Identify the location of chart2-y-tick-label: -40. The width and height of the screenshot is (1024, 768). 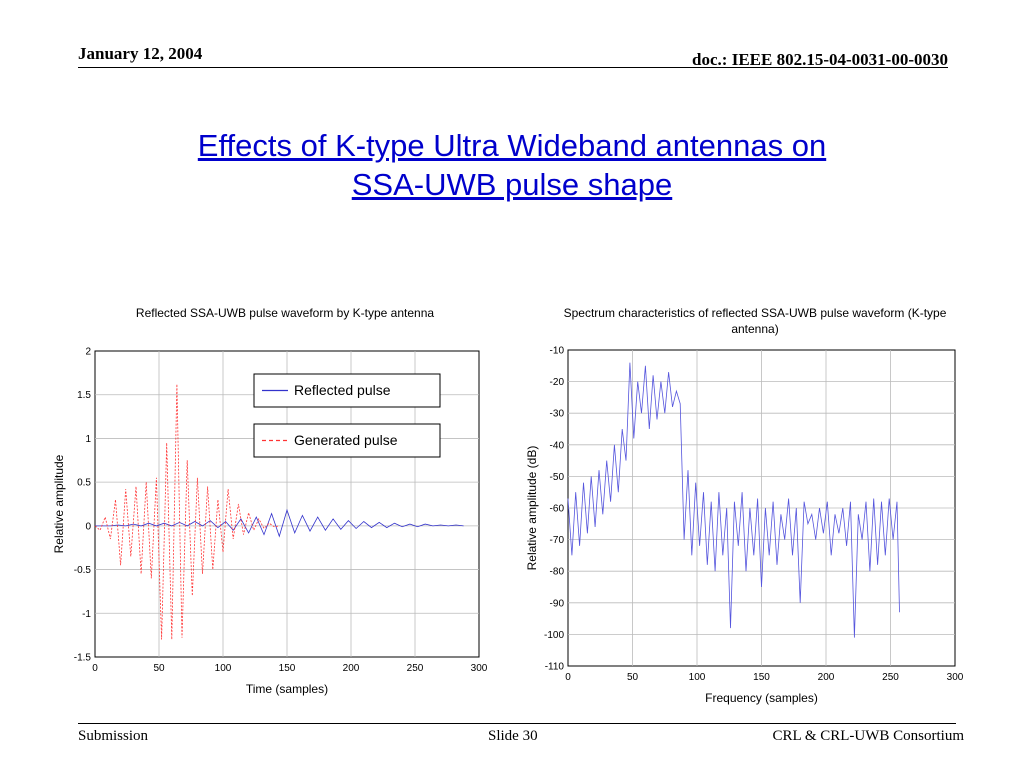
(557, 445).